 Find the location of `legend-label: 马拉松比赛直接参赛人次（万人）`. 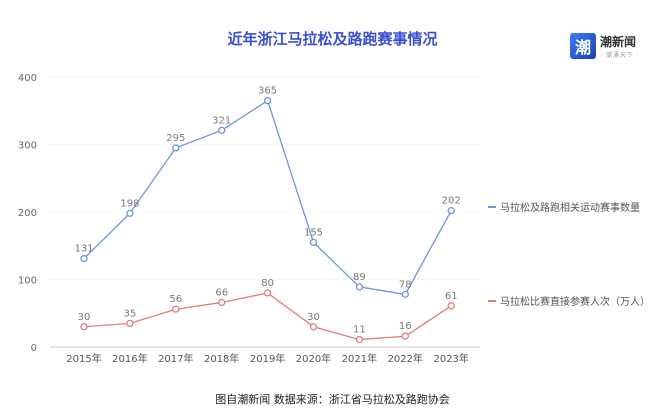

legend-label: 马拉松比赛直接参赛人次（万人） is located at coordinates (575, 302).